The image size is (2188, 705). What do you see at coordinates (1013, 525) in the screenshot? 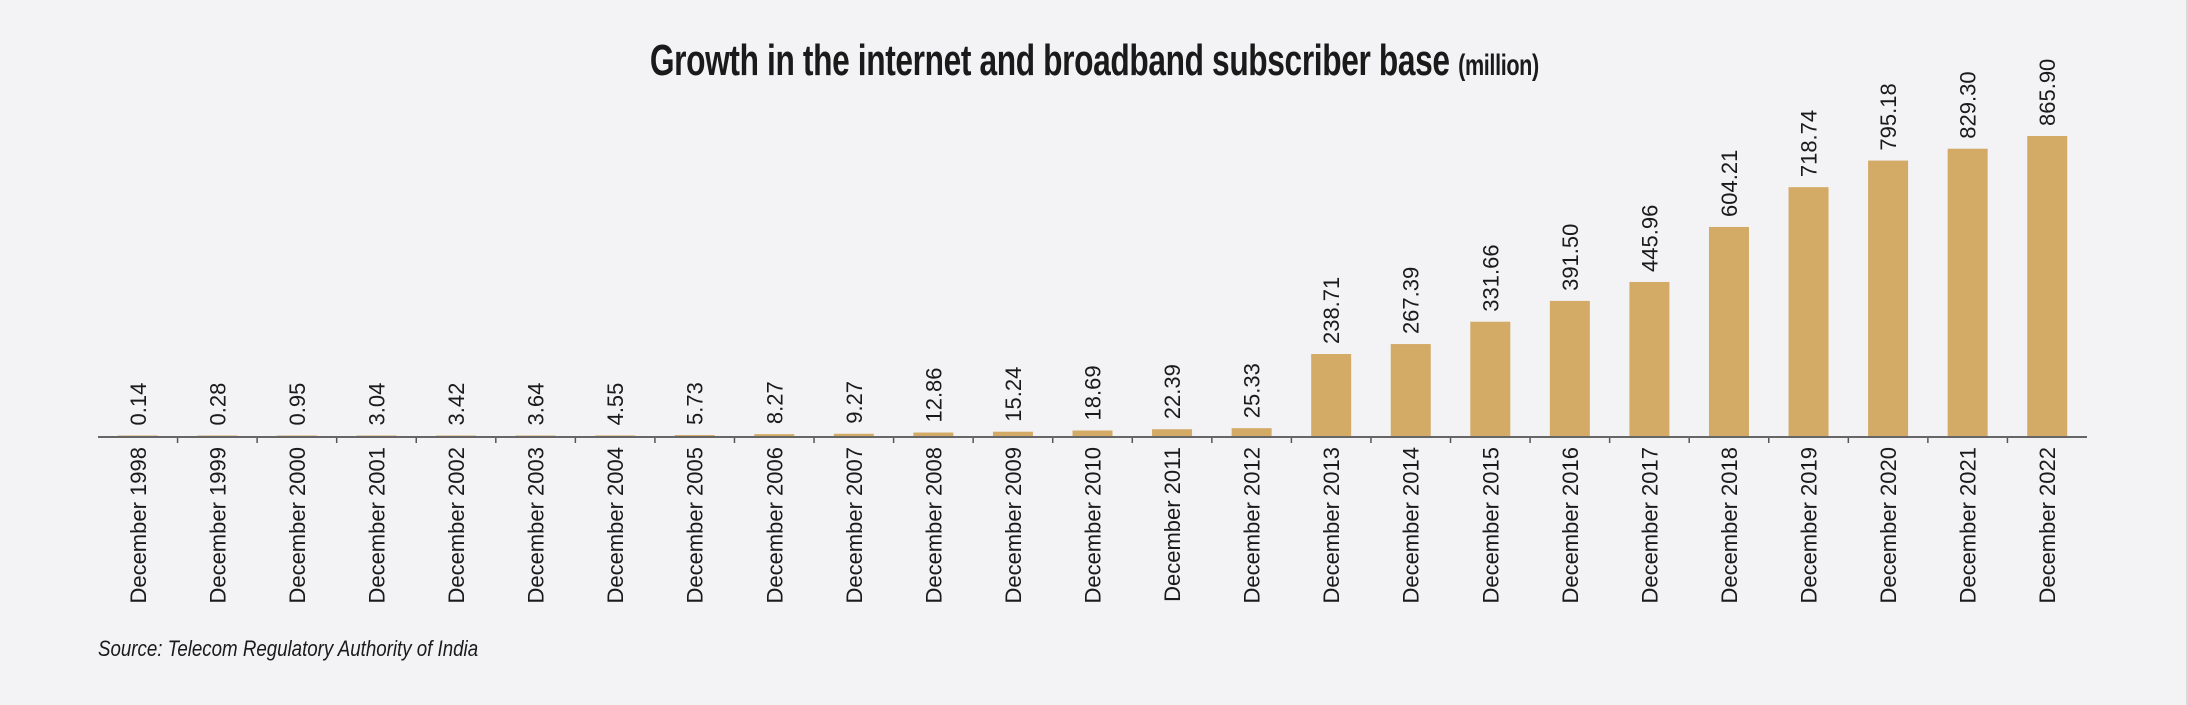
I see `category-label: December 2009` at bounding box center [1013, 525].